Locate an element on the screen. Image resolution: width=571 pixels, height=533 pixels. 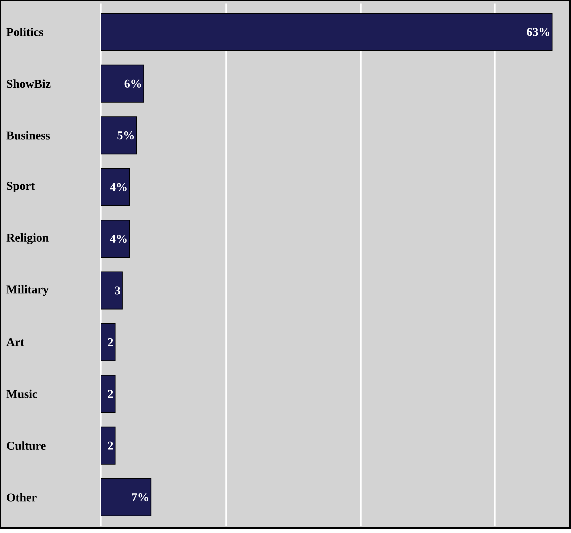
y-tick-label: Military is located at coordinates (27, 290).